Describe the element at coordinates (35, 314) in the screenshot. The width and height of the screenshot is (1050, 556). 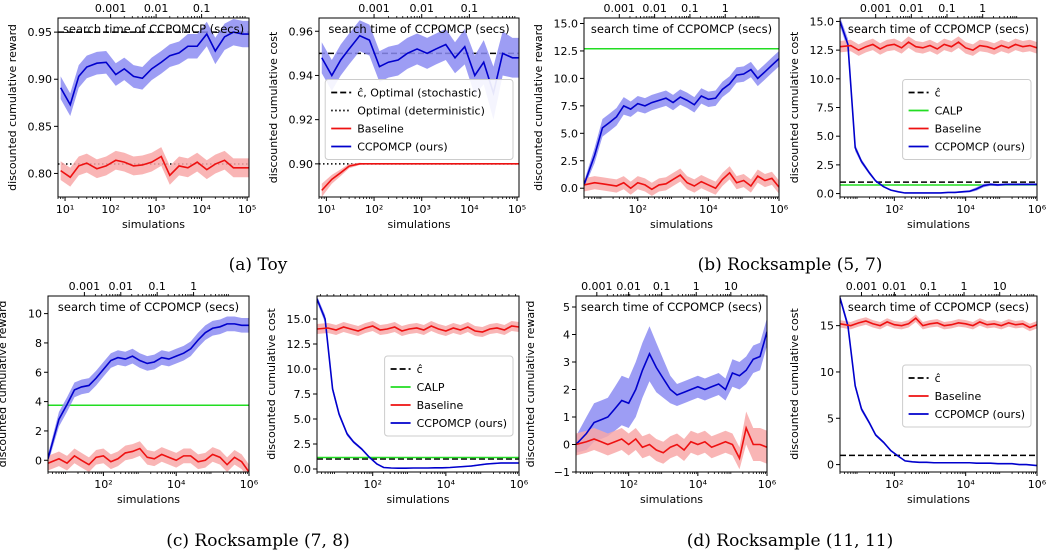
I see `y-tick-label: 10` at that location.